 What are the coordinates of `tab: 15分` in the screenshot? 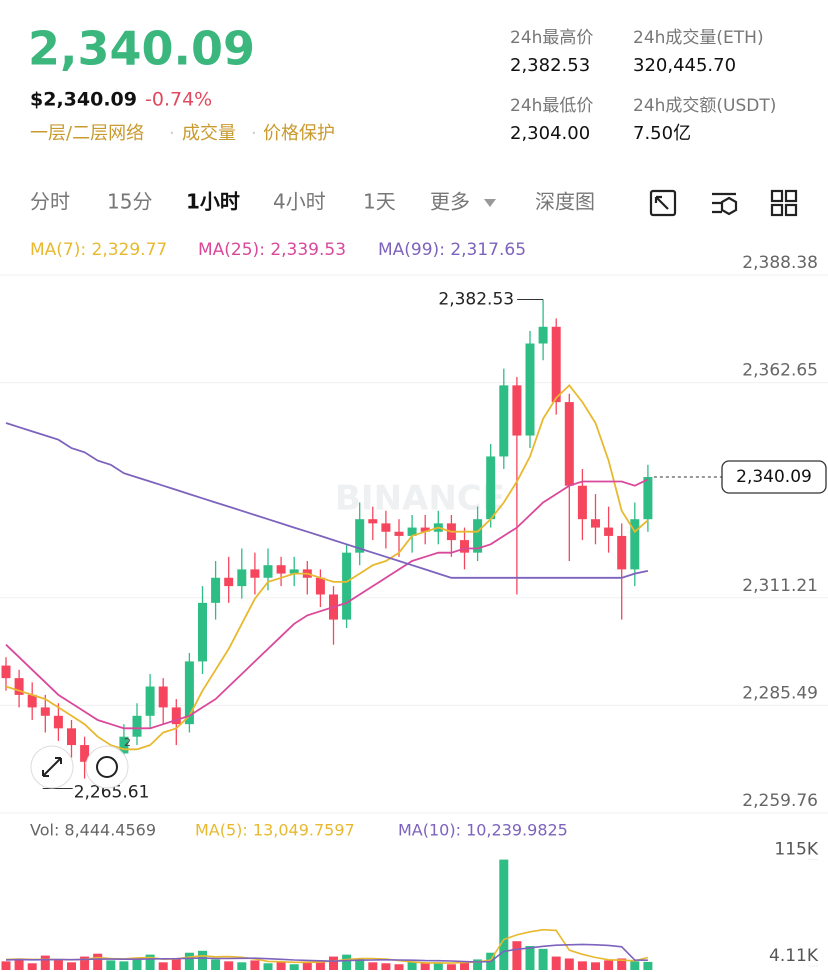 It's located at (129, 202).